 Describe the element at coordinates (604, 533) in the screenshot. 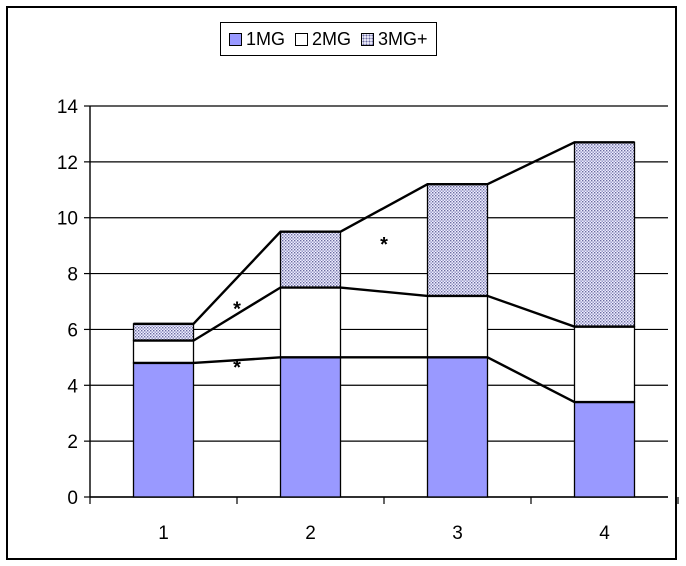

I see `x-tick-label: 4` at that location.